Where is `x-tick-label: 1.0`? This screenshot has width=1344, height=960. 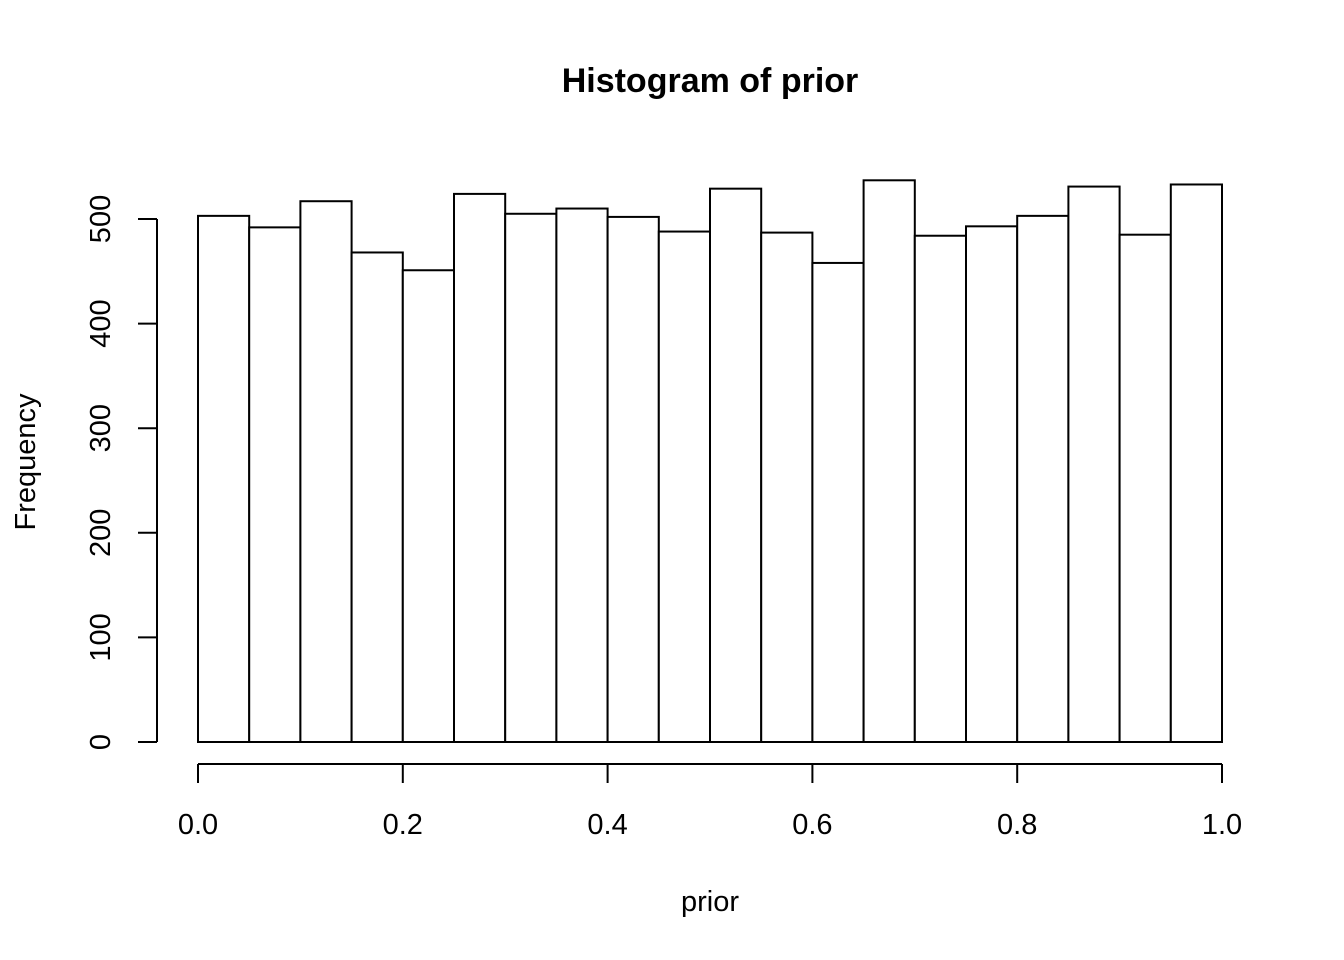 x-tick-label: 1.0 is located at coordinates (1222, 825).